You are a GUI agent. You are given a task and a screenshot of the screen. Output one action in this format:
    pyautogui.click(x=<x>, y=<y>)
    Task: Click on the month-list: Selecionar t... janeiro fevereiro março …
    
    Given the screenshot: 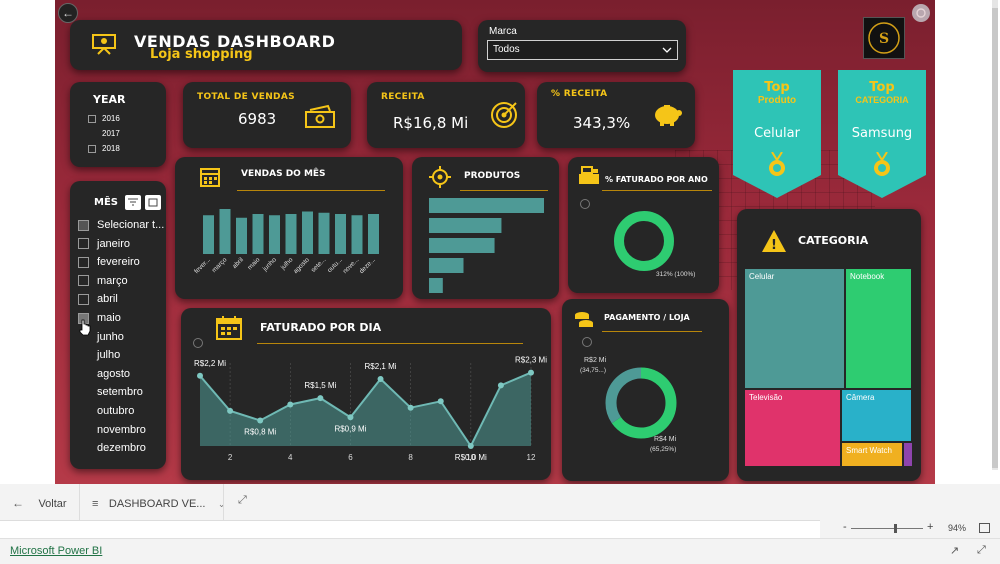 What is the action you would take?
    pyautogui.click(x=122, y=337)
    